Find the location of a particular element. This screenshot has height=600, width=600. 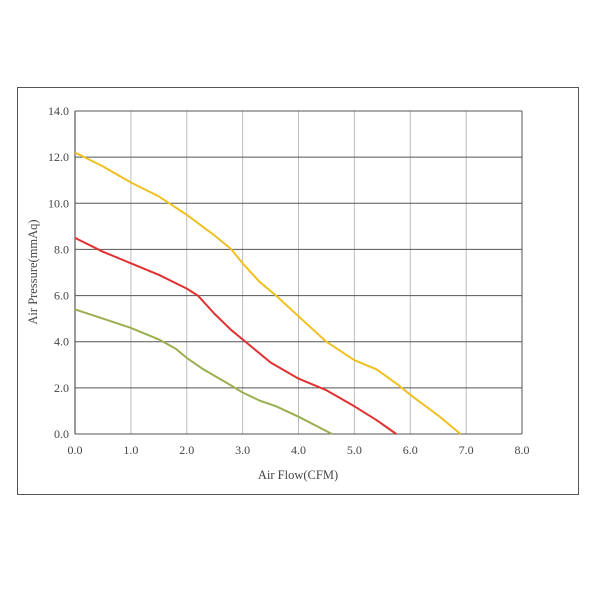

x-axis-label: Air Flow(CFM) is located at coordinates (298, 475).